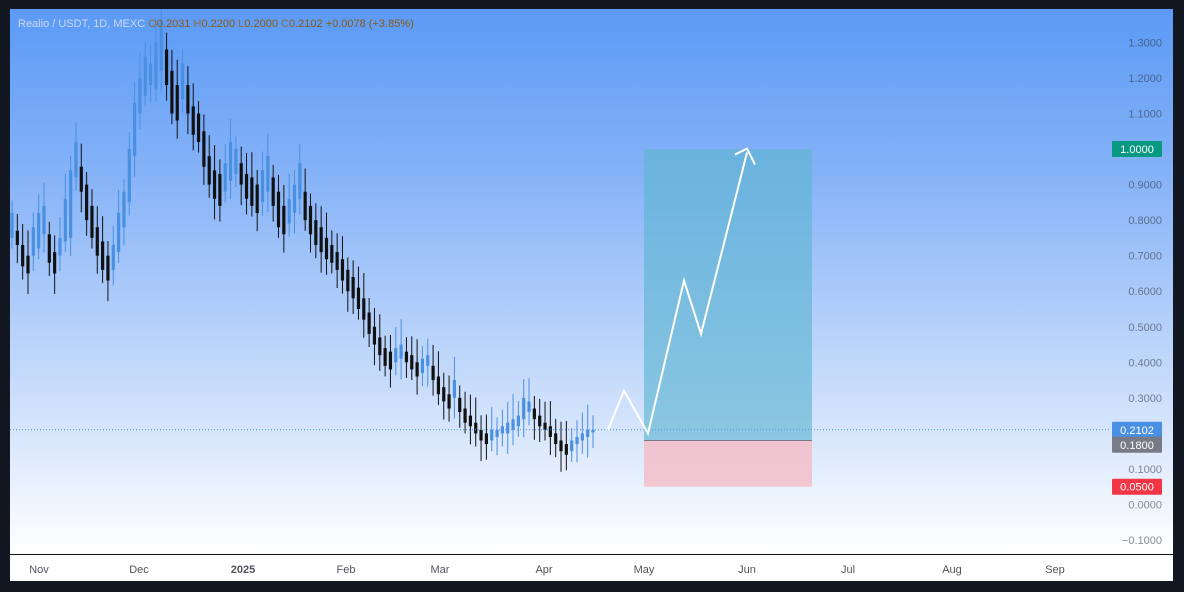  What do you see at coordinates (305, 24) in the screenshot?
I see `close-value: 0.2102` at bounding box center [305, 24].